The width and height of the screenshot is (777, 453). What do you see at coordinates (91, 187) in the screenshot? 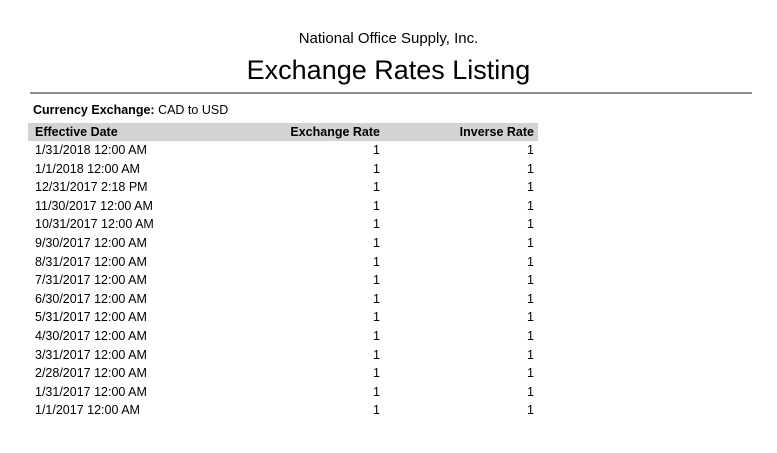
I see `effective-date-cell: 12/31/2017 2:18 PM` at bounding box center [91, 187].